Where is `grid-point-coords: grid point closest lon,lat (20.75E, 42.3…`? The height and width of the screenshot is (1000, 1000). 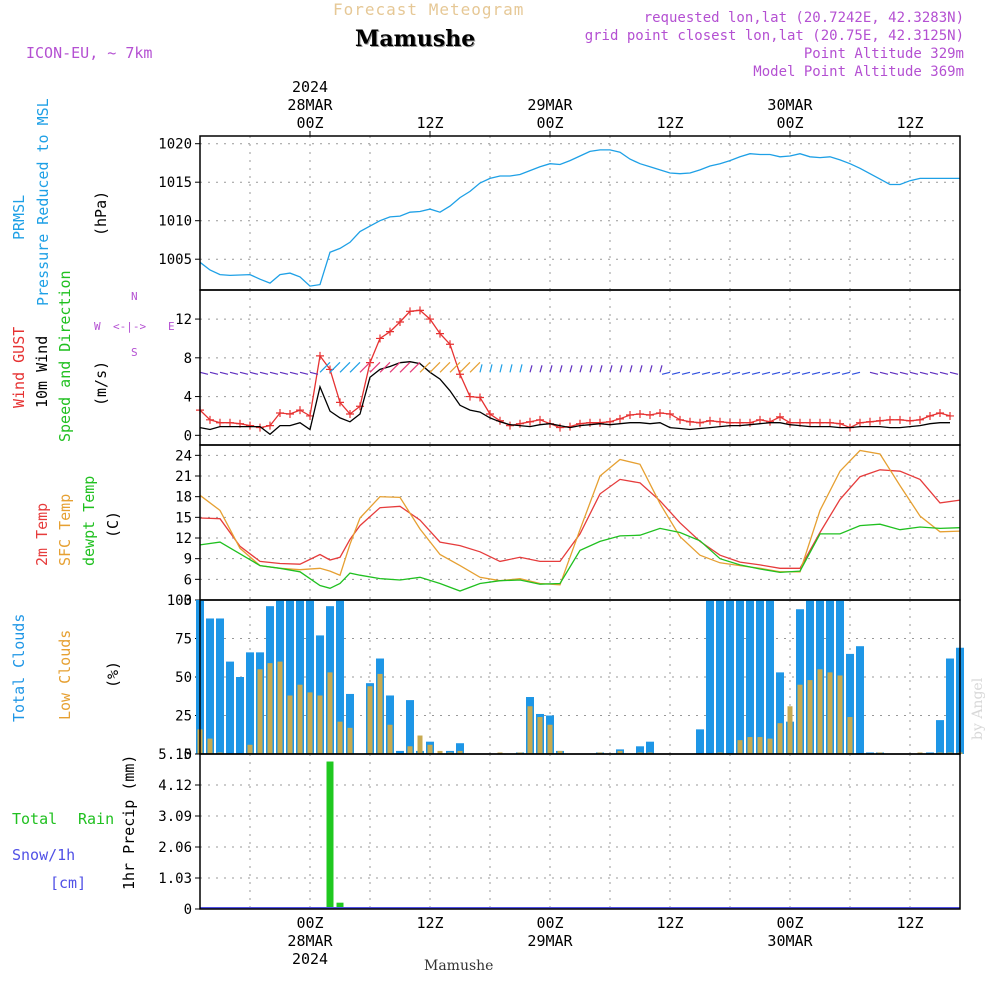 grid-point-coords: grid point closest lon,lat (20.75E, 42.3… is located at coordinates (774, 36).